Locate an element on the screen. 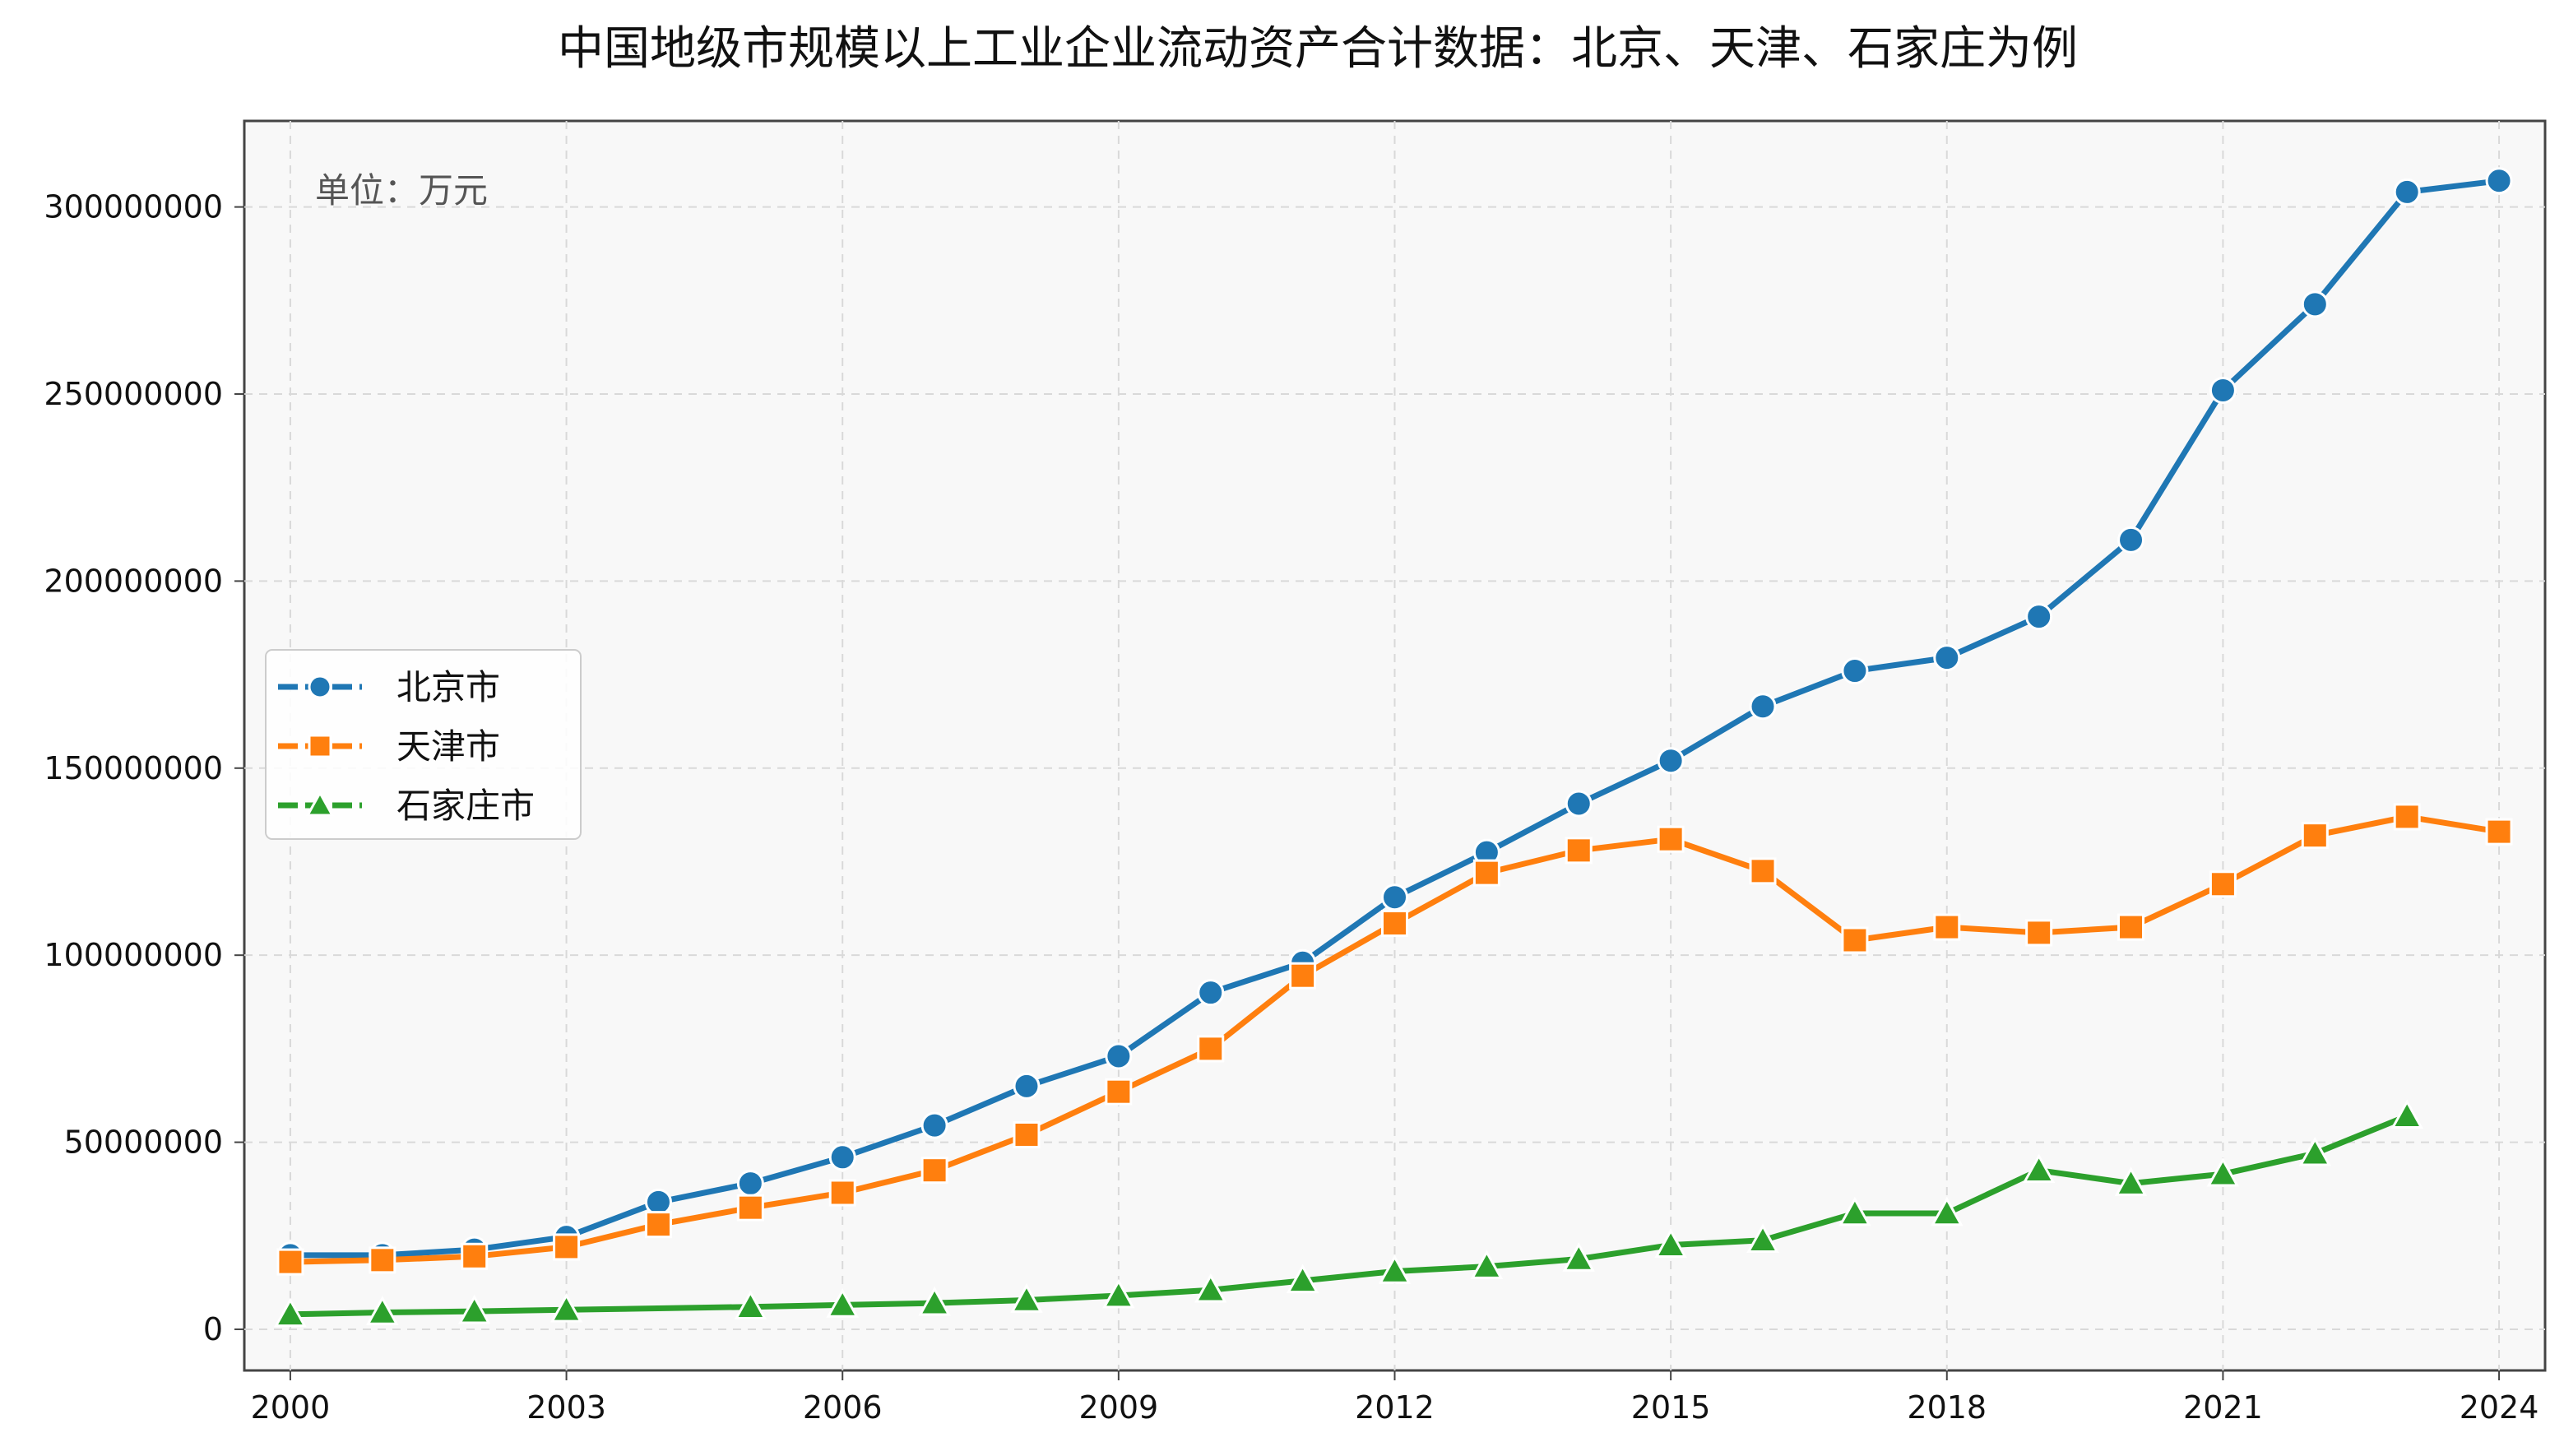  x-tick-label: 2021 is located at coordinates (2223, 1407).